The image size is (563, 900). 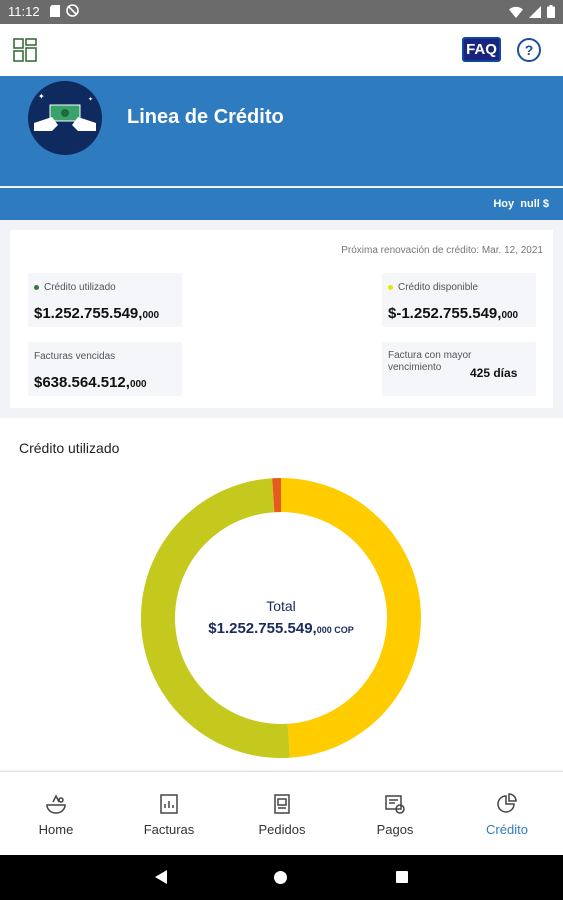 I want to click on longest-overdue-card: Factura con mayor vencimiento 425 días, so click(x=459, y=369).